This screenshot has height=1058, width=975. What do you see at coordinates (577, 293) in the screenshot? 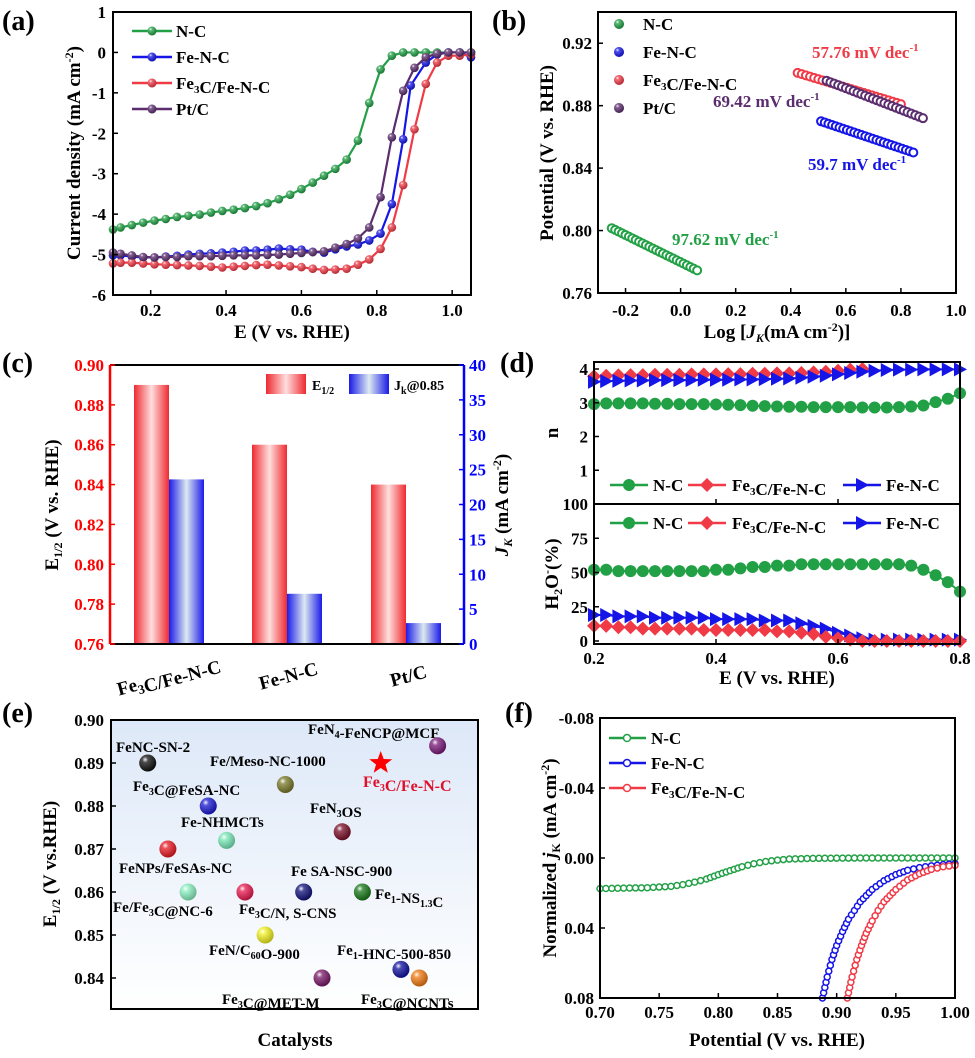
I see `y-tick-label: 0.76` at bounding box center [577, 293].